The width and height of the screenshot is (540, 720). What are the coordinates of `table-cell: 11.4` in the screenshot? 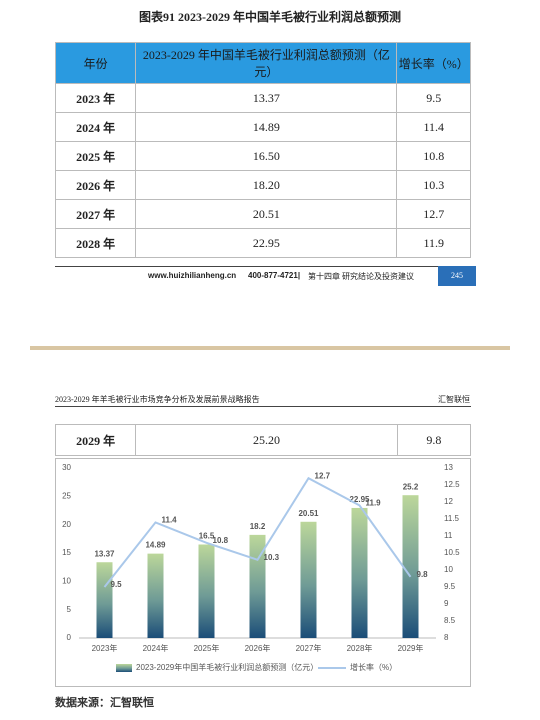 It's located at (433, 127).